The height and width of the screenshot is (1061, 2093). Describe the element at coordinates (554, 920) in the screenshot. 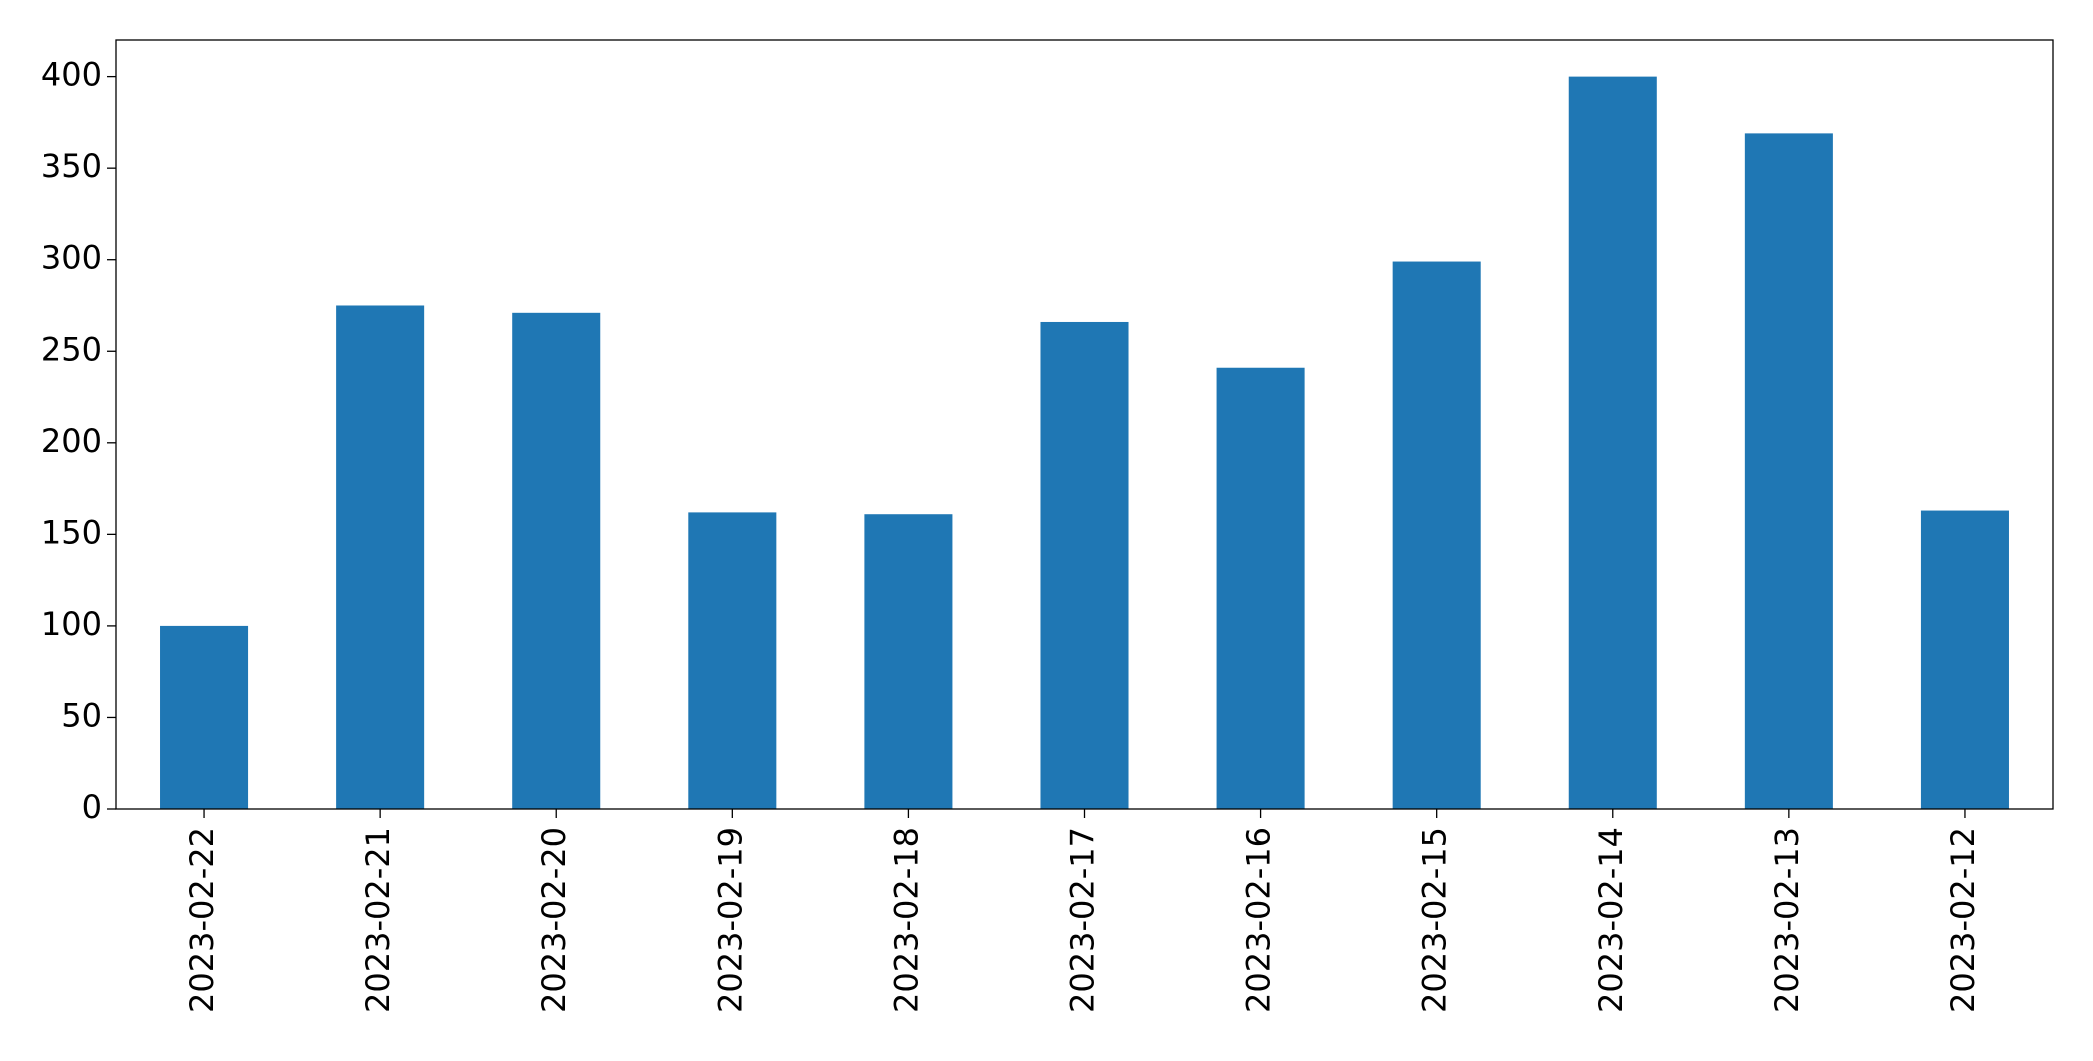

I see `x-tick-label: 2023-02-20` at that location.